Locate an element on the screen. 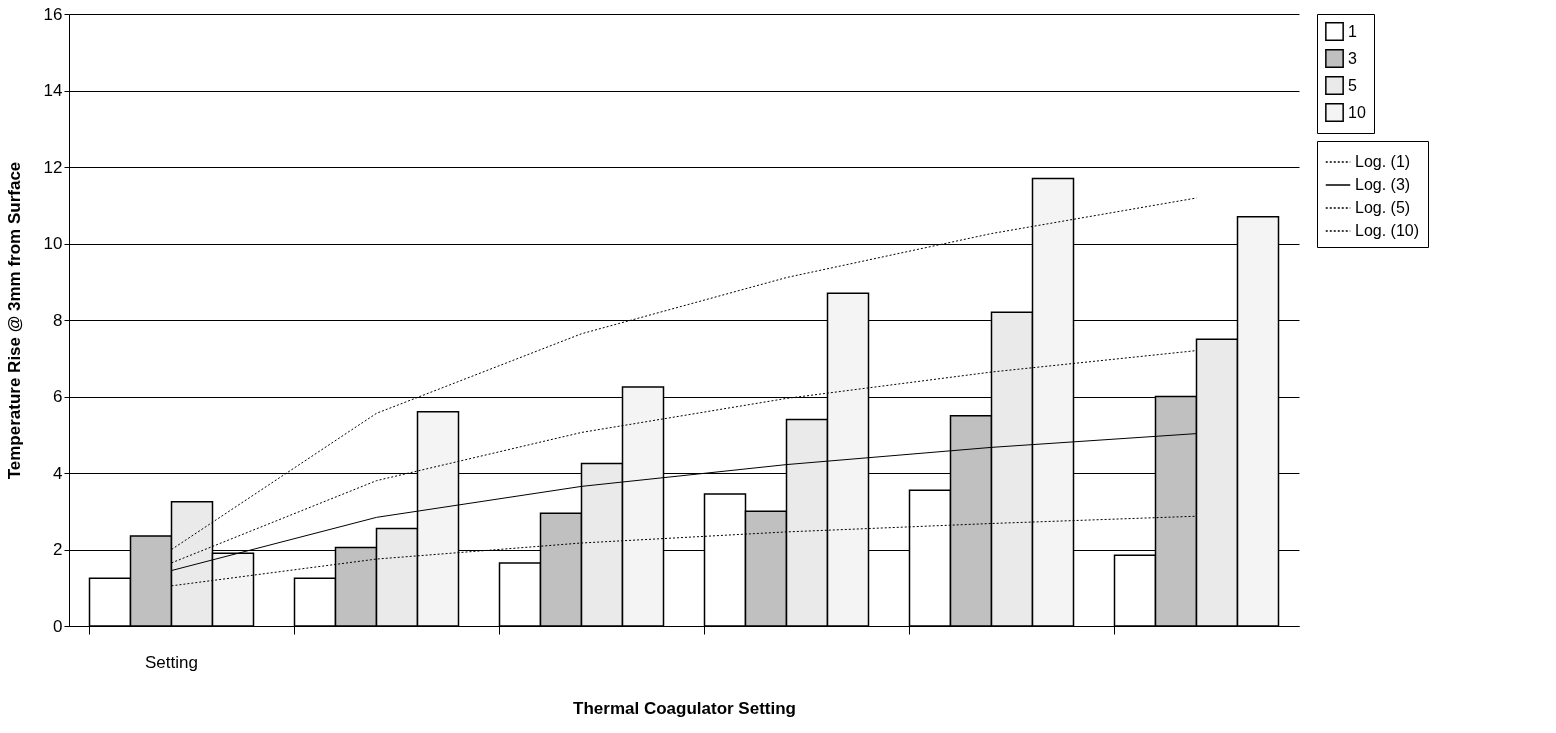 The height and width of the screenshot is (733, 1556). y-tick-label: 8 is located at coordinates (58, 320).